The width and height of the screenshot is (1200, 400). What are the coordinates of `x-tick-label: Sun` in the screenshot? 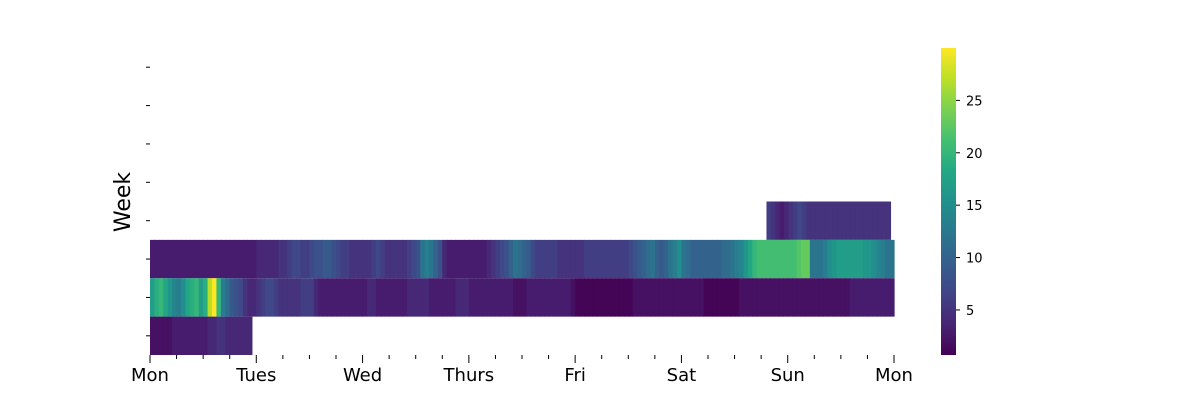 It's located at (788, 375).